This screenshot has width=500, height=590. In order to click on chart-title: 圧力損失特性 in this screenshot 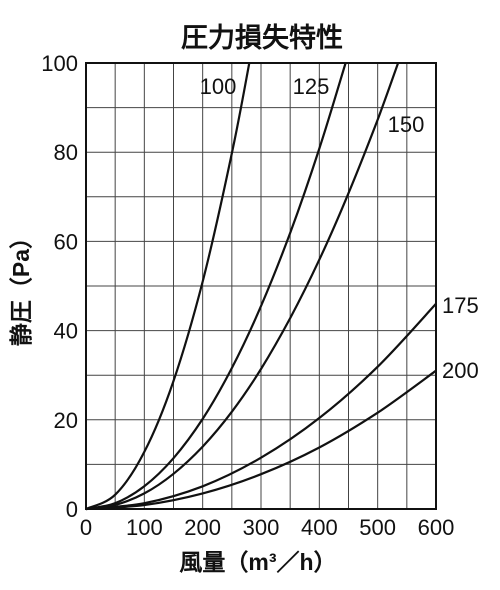, I will do `click(262, 38)`.